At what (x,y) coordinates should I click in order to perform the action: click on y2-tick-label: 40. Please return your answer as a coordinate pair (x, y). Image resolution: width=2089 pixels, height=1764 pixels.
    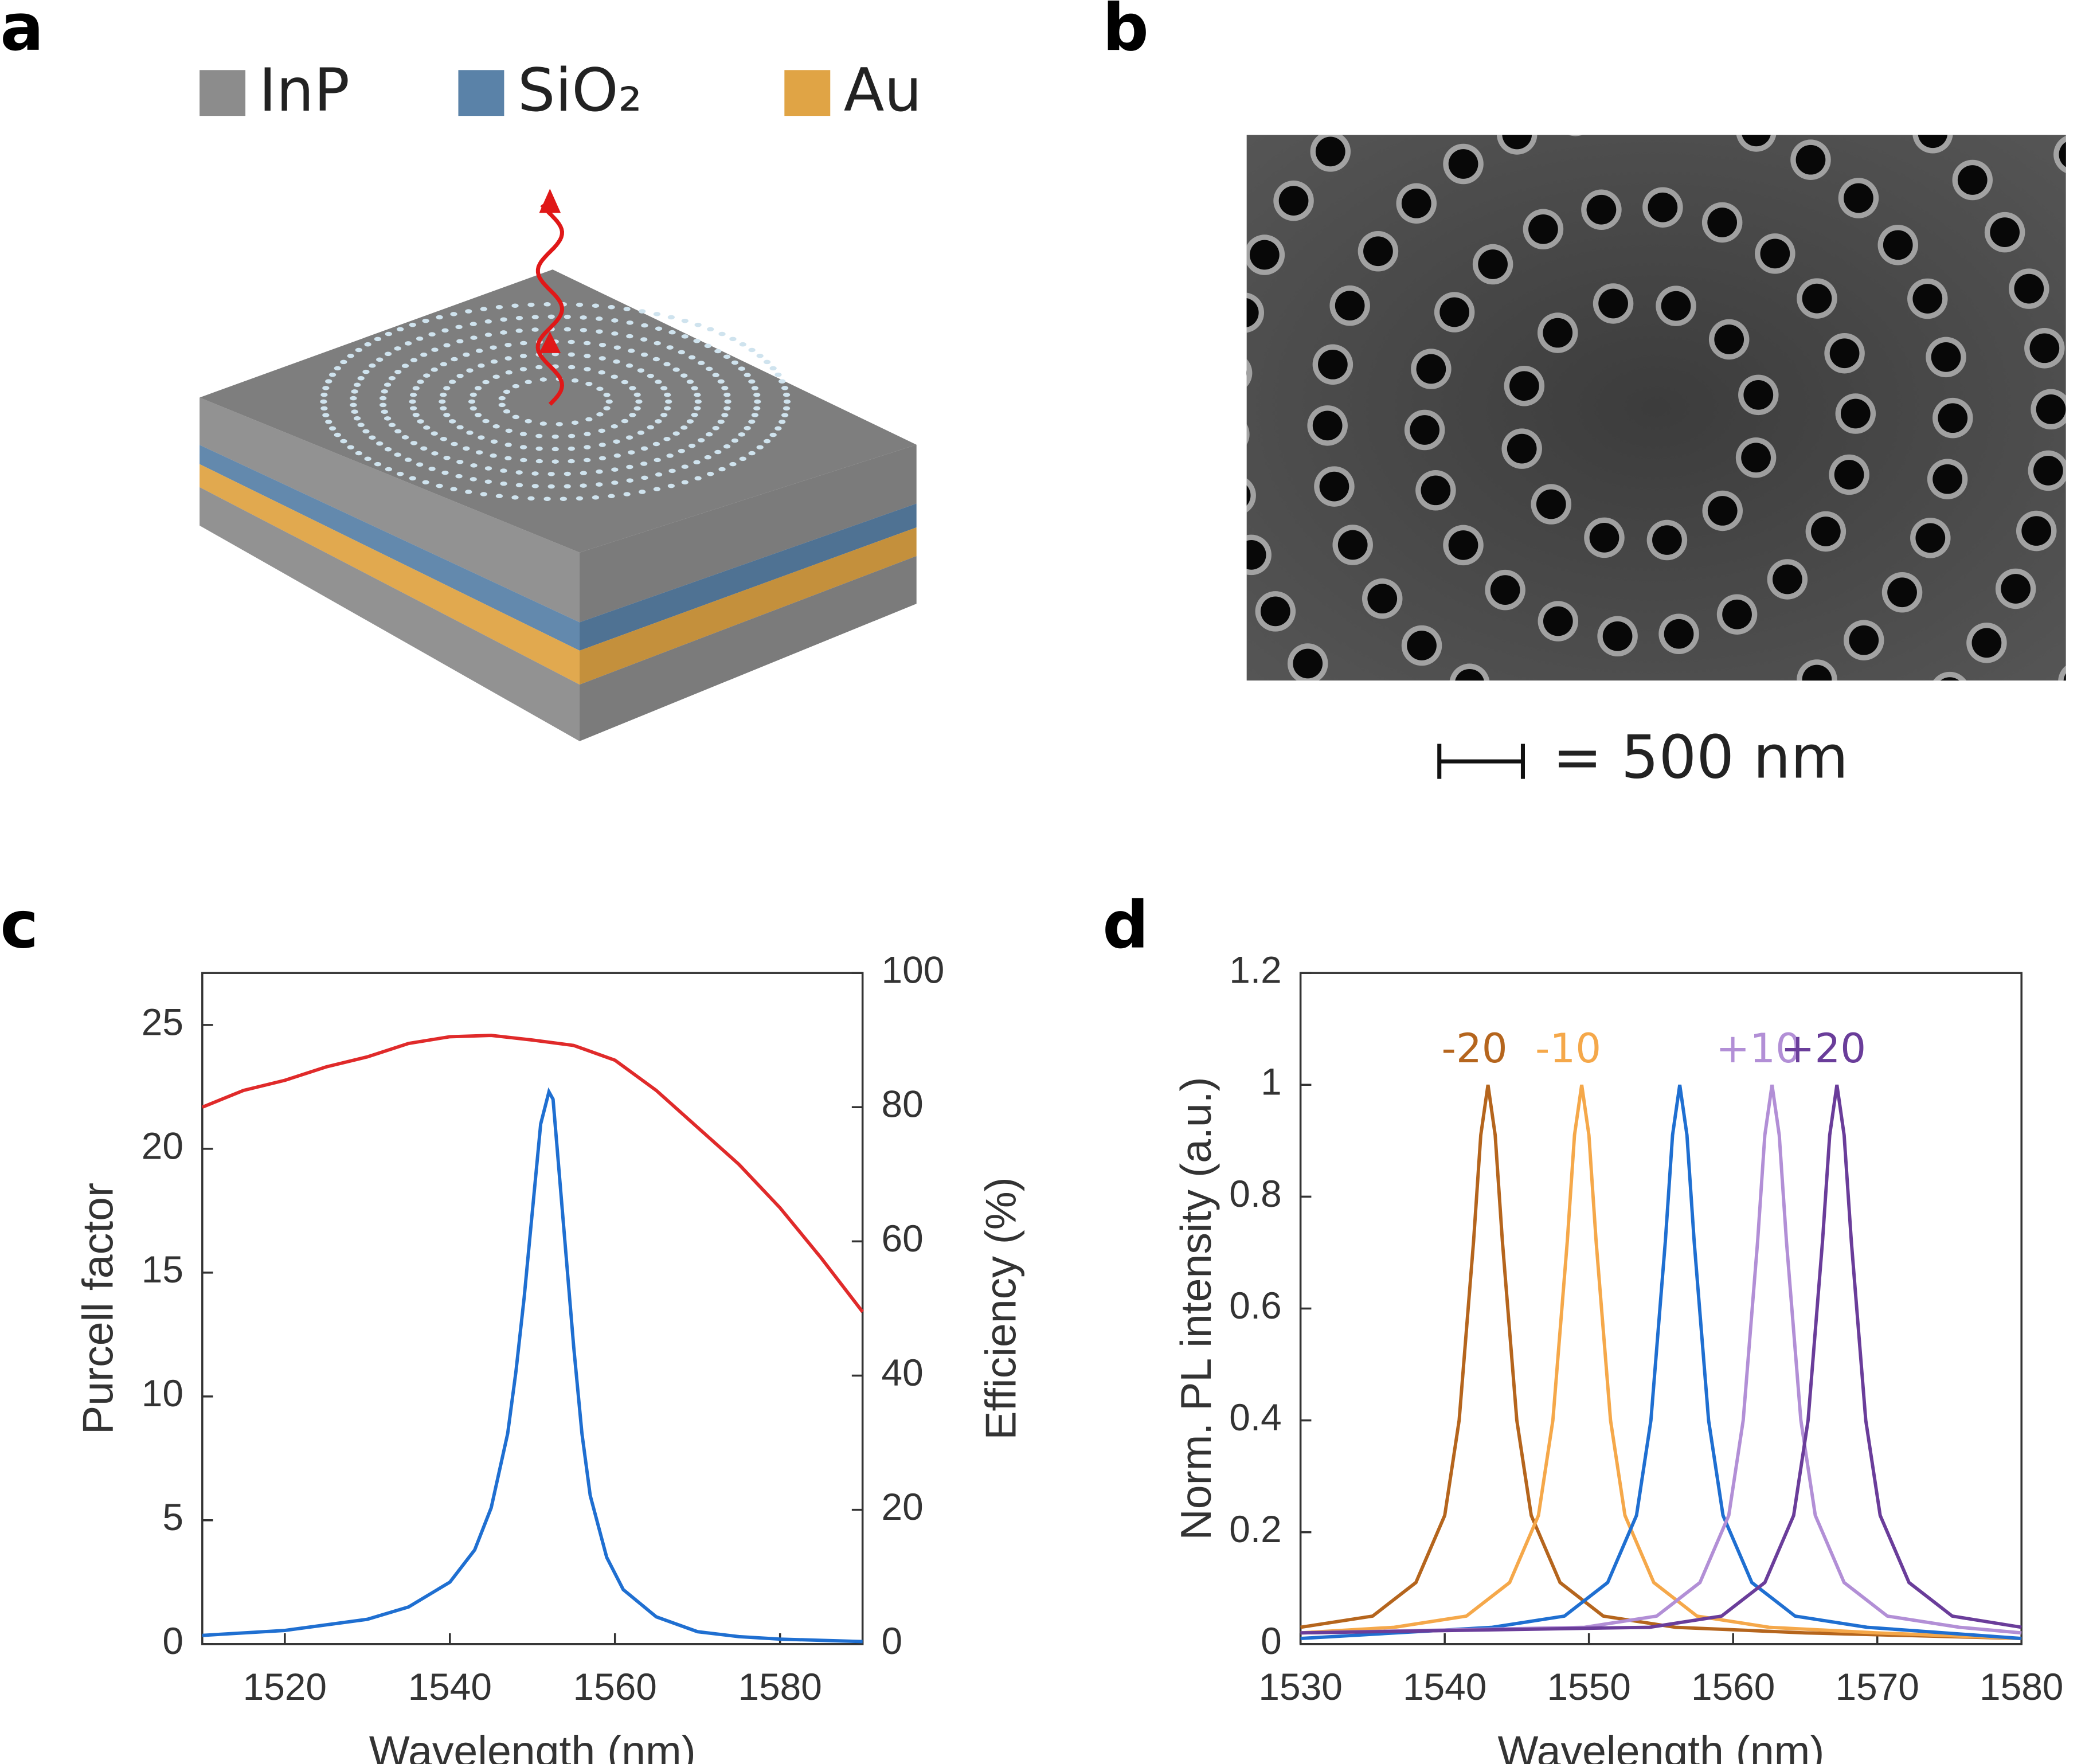
    Looking at the image, I should click on (903, 1373).